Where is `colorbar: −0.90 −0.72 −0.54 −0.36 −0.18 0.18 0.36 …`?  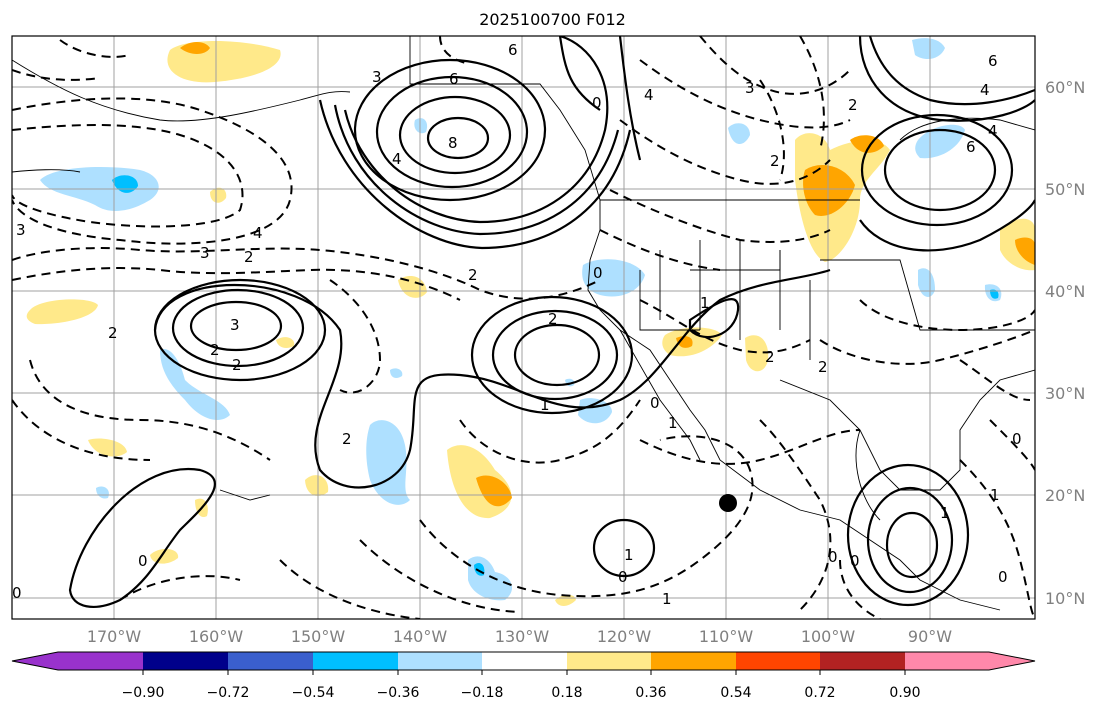
colorbar: −0.90 −0.72 −0.54 −0.36 −0.18 0.18 0.36 … is located at coordinates (523, 676).